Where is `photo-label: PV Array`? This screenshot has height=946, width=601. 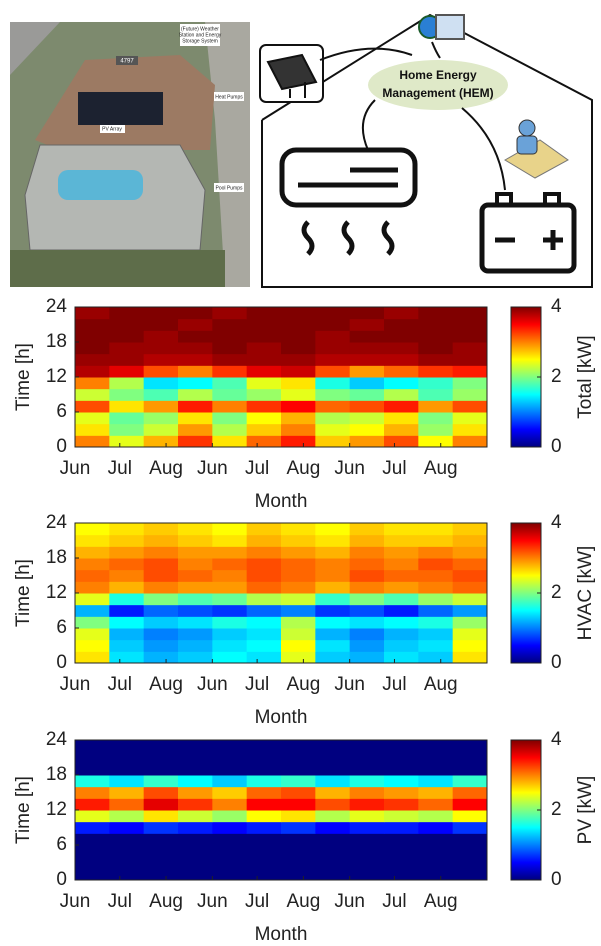
photo-label: PV Array is located at coordinates (112, 129).